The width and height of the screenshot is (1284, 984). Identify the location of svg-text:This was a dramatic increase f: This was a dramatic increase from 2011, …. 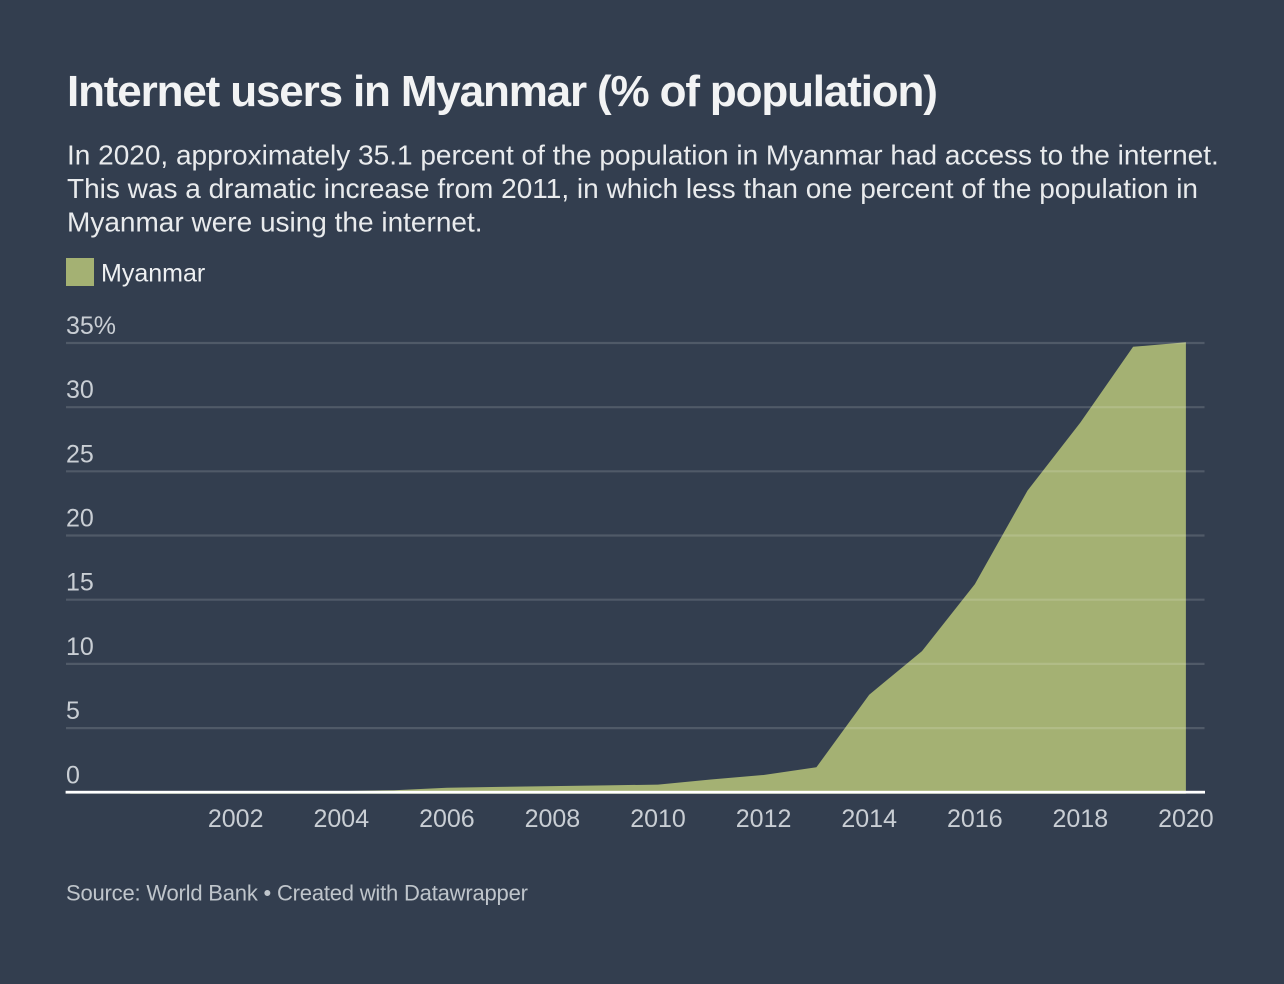
(632, 188).